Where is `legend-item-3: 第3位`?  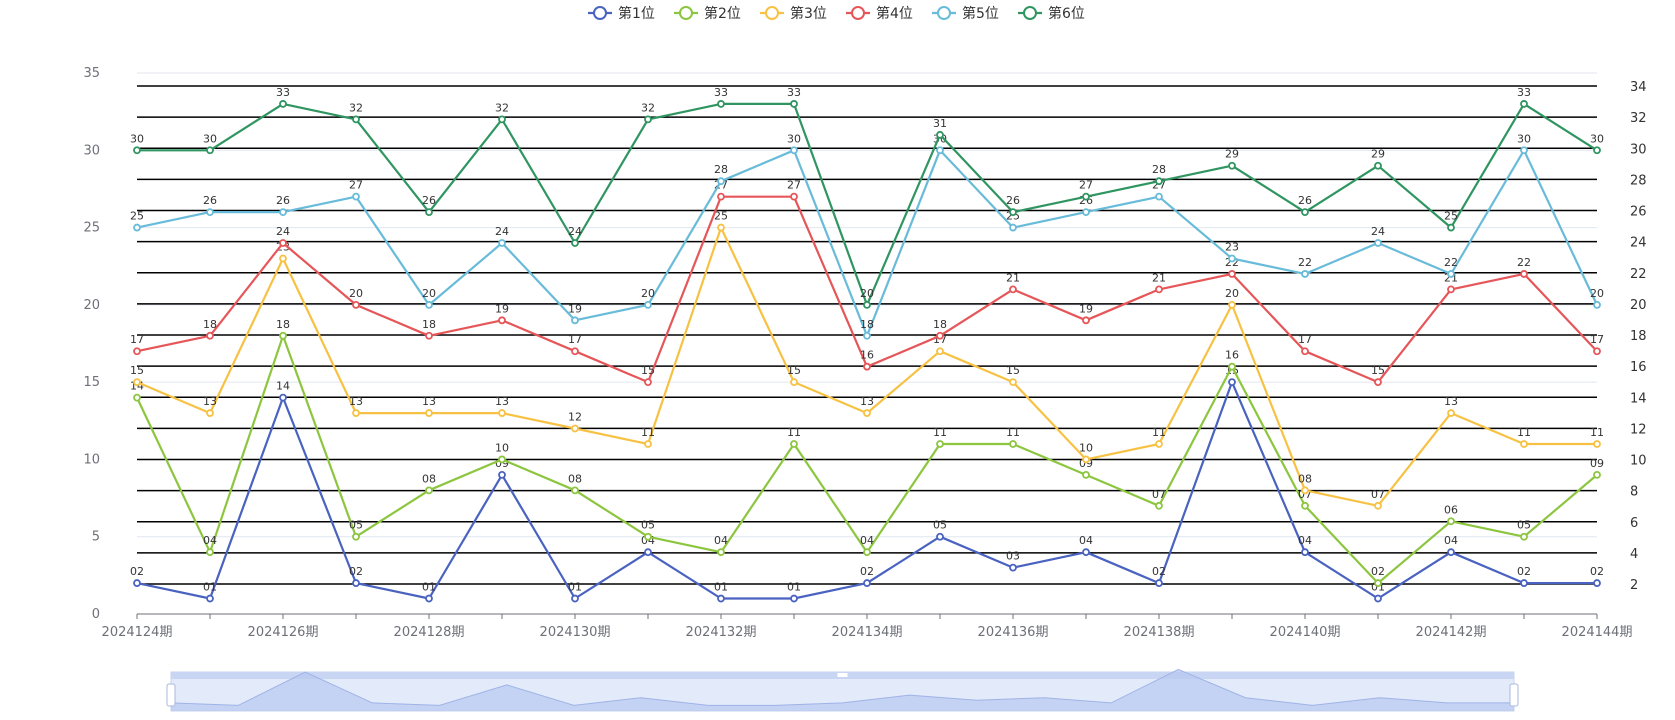 legend-item-3: 第3位 is located at coordinates (793, 13).